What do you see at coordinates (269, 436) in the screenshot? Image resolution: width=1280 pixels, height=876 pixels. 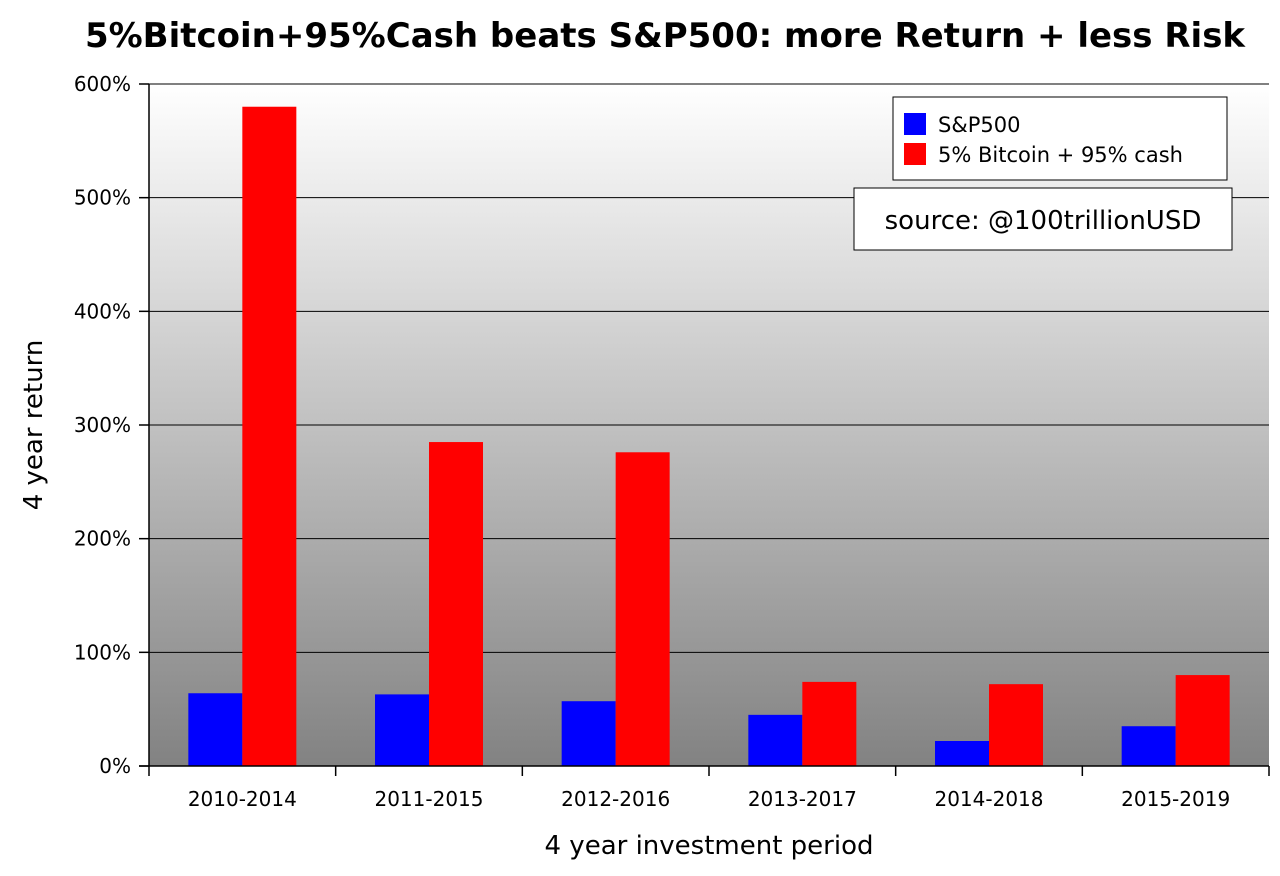 I see `bar-bitcoin-cash-2010-2014` at bounding box center [269, 436].